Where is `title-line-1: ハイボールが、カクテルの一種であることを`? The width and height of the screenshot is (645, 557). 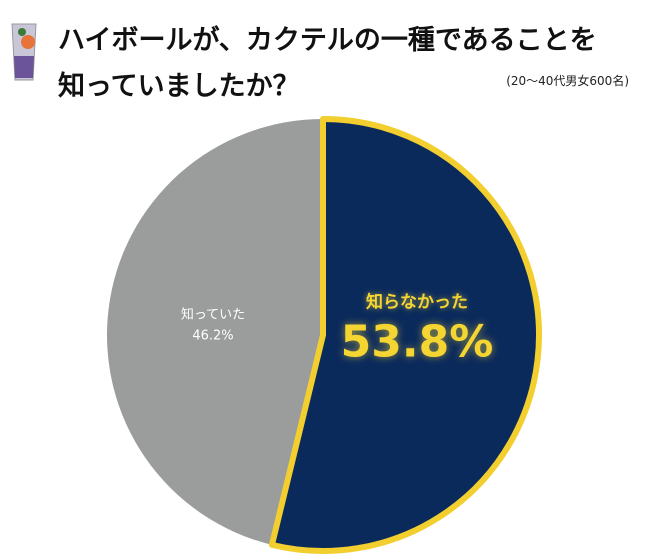
title-line-1: ハイボールが、カクテルの一種であることを is located at coordinates (327, 40).